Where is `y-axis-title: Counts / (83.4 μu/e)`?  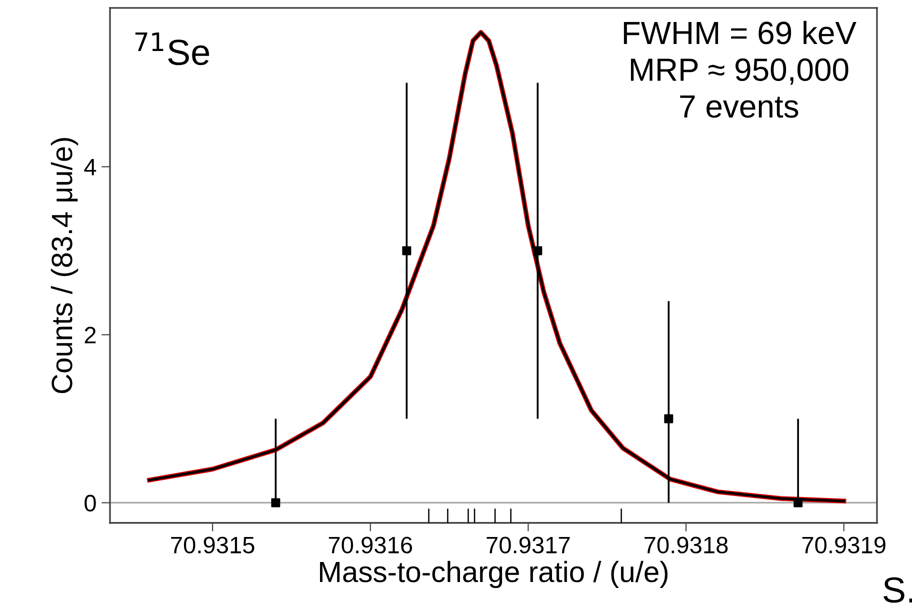
y-axis-title: Counts / (83.4 μu/e) is located at coordinates (64, 266).